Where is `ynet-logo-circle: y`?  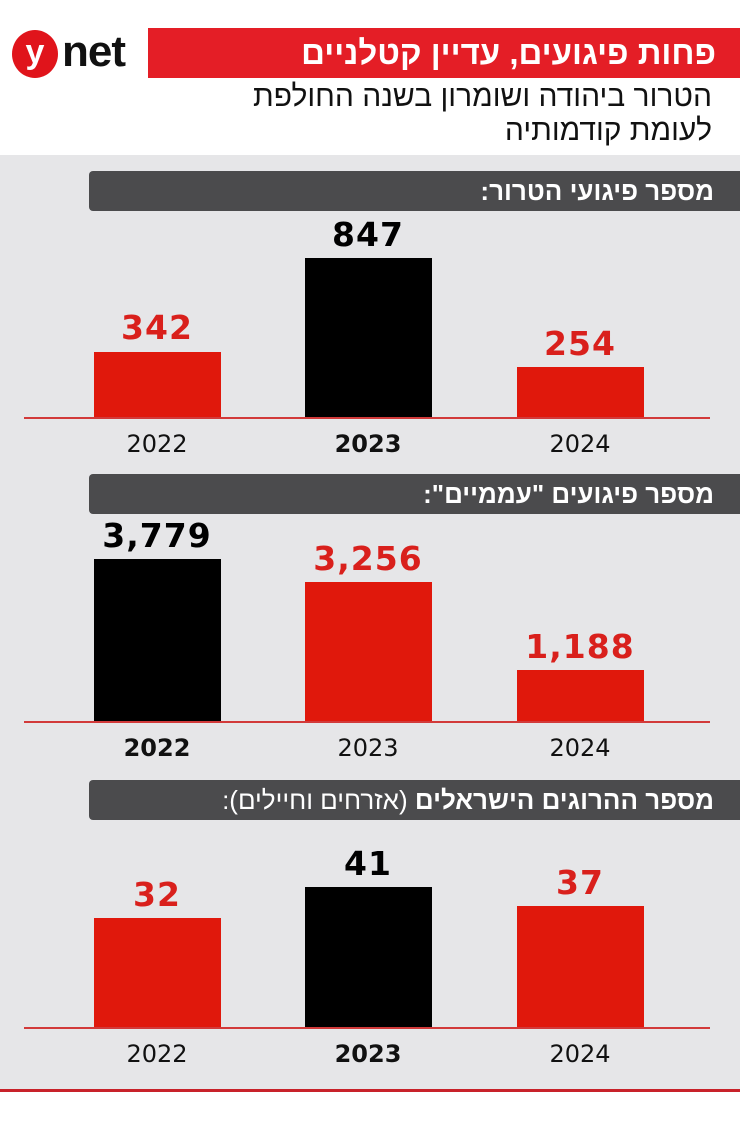 ynet-logo-circle: y is located at coordinates (35, 54).